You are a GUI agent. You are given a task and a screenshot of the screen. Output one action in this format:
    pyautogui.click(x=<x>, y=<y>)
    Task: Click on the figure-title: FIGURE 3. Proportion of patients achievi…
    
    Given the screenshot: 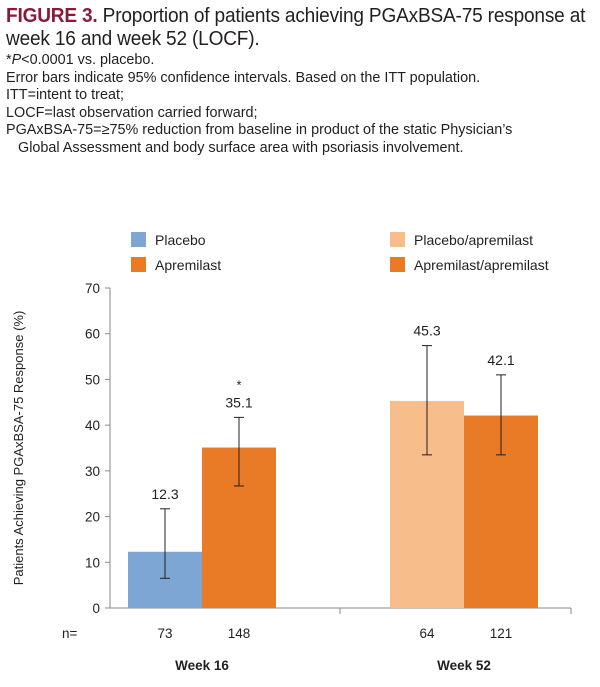 What is the action you would take?
    pyautogui.click(x=303, y=27)
    